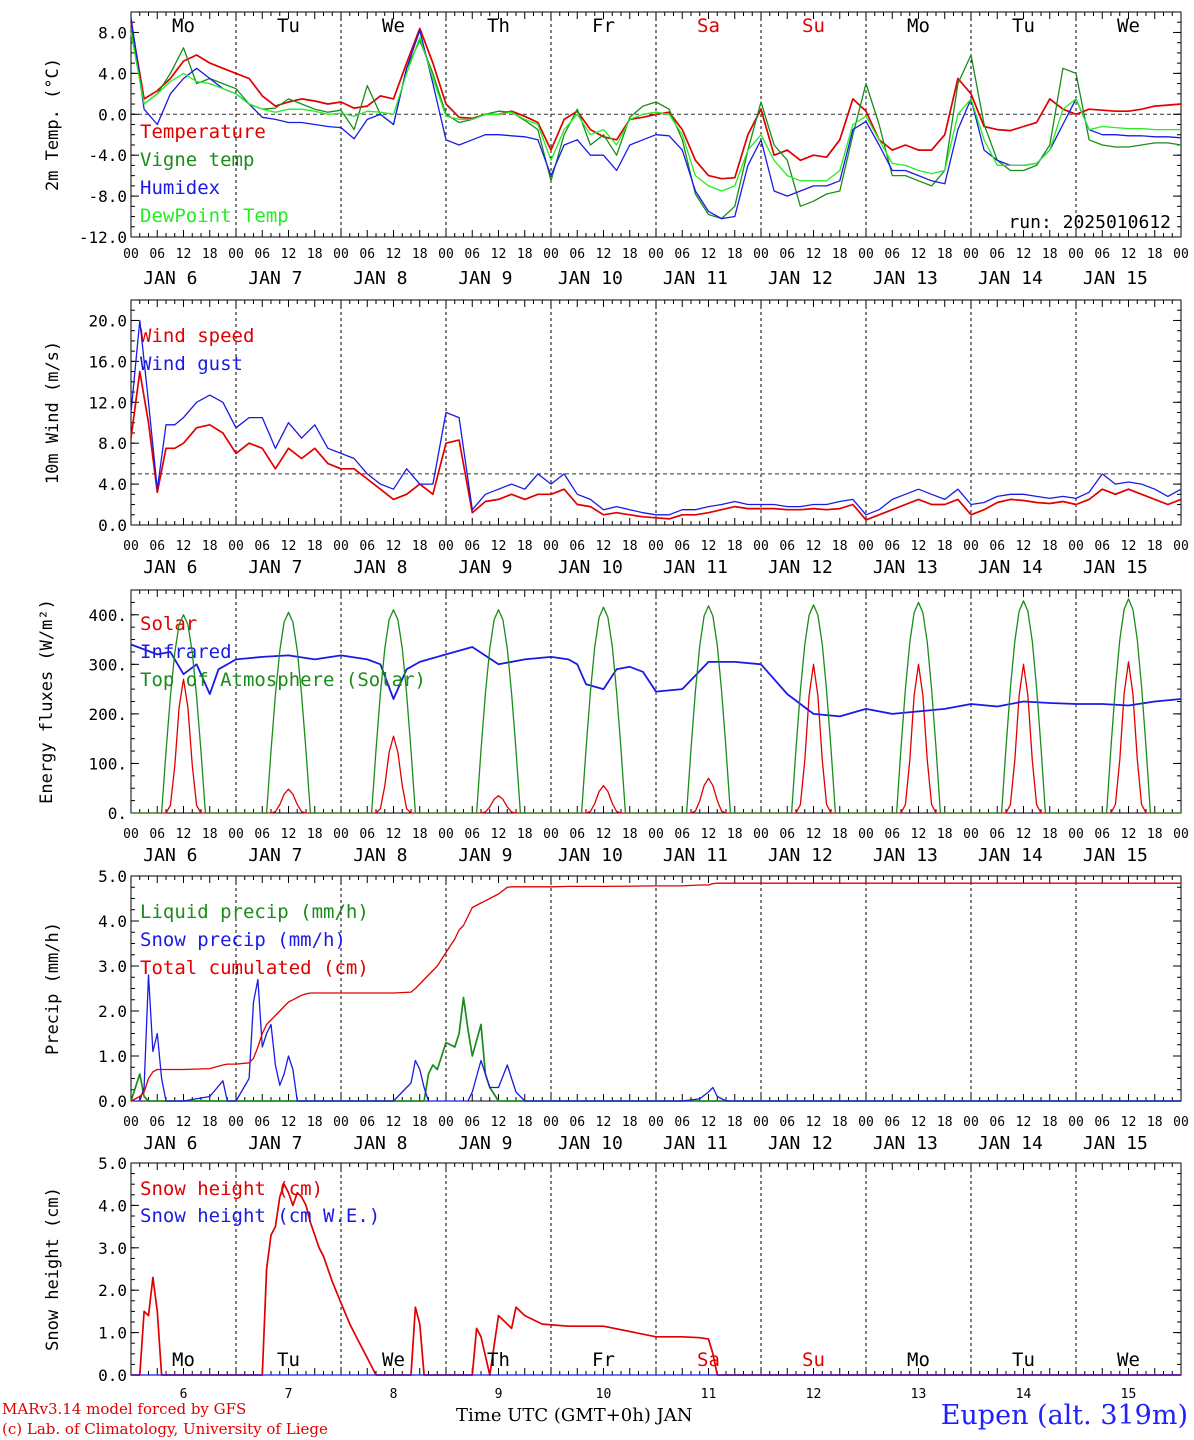 The image size is (1194, 1440). Describe the element at coordinates (107, 664) in the screenshot. I see `y-tick-label: 300.` at that location.